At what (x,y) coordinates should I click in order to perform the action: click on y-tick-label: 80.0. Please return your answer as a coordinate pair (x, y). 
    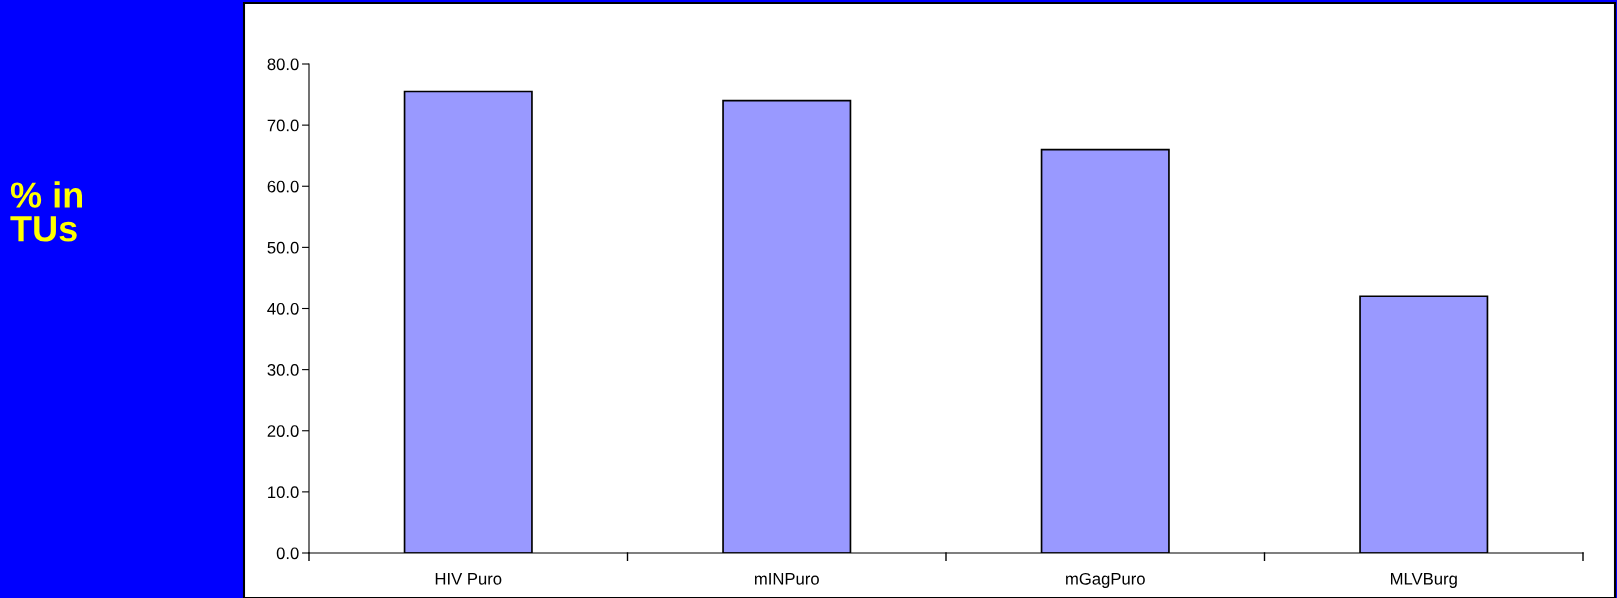
    Looking at the image, I should click on (283, 64).